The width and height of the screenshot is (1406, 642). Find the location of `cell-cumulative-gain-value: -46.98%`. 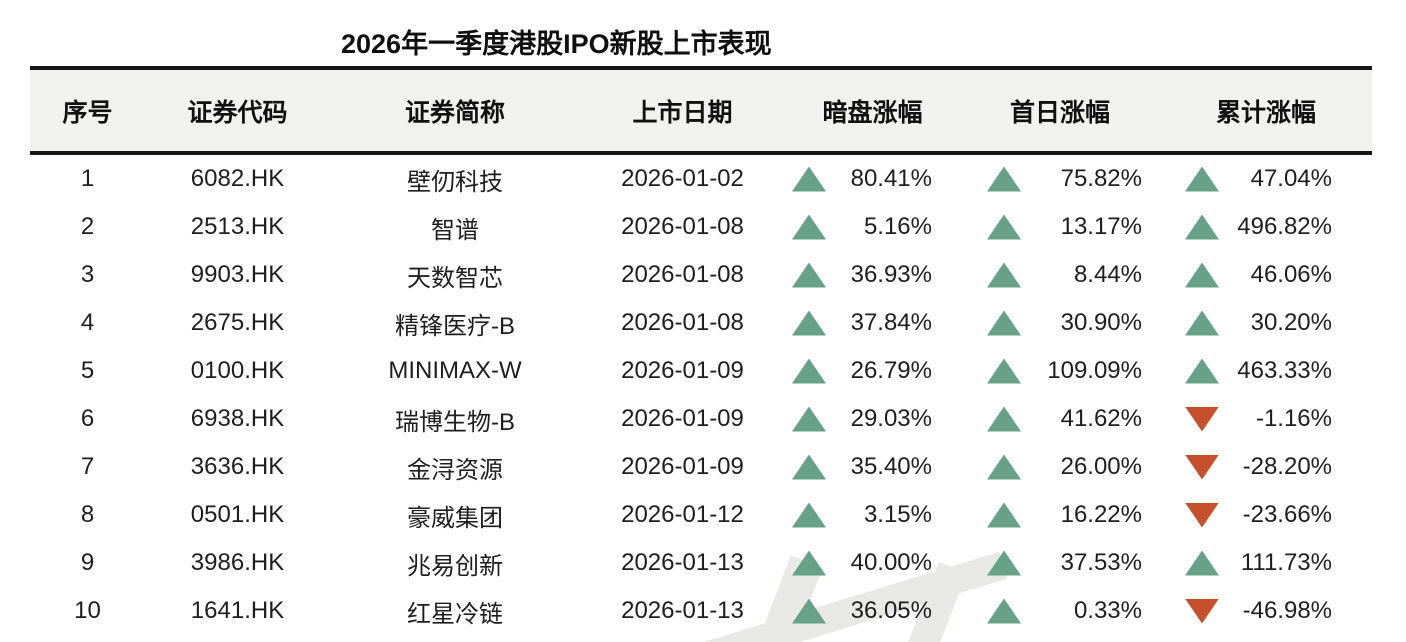

cell-cumulative-gain-value: -46.98% is located at coordinates (1287, 610).